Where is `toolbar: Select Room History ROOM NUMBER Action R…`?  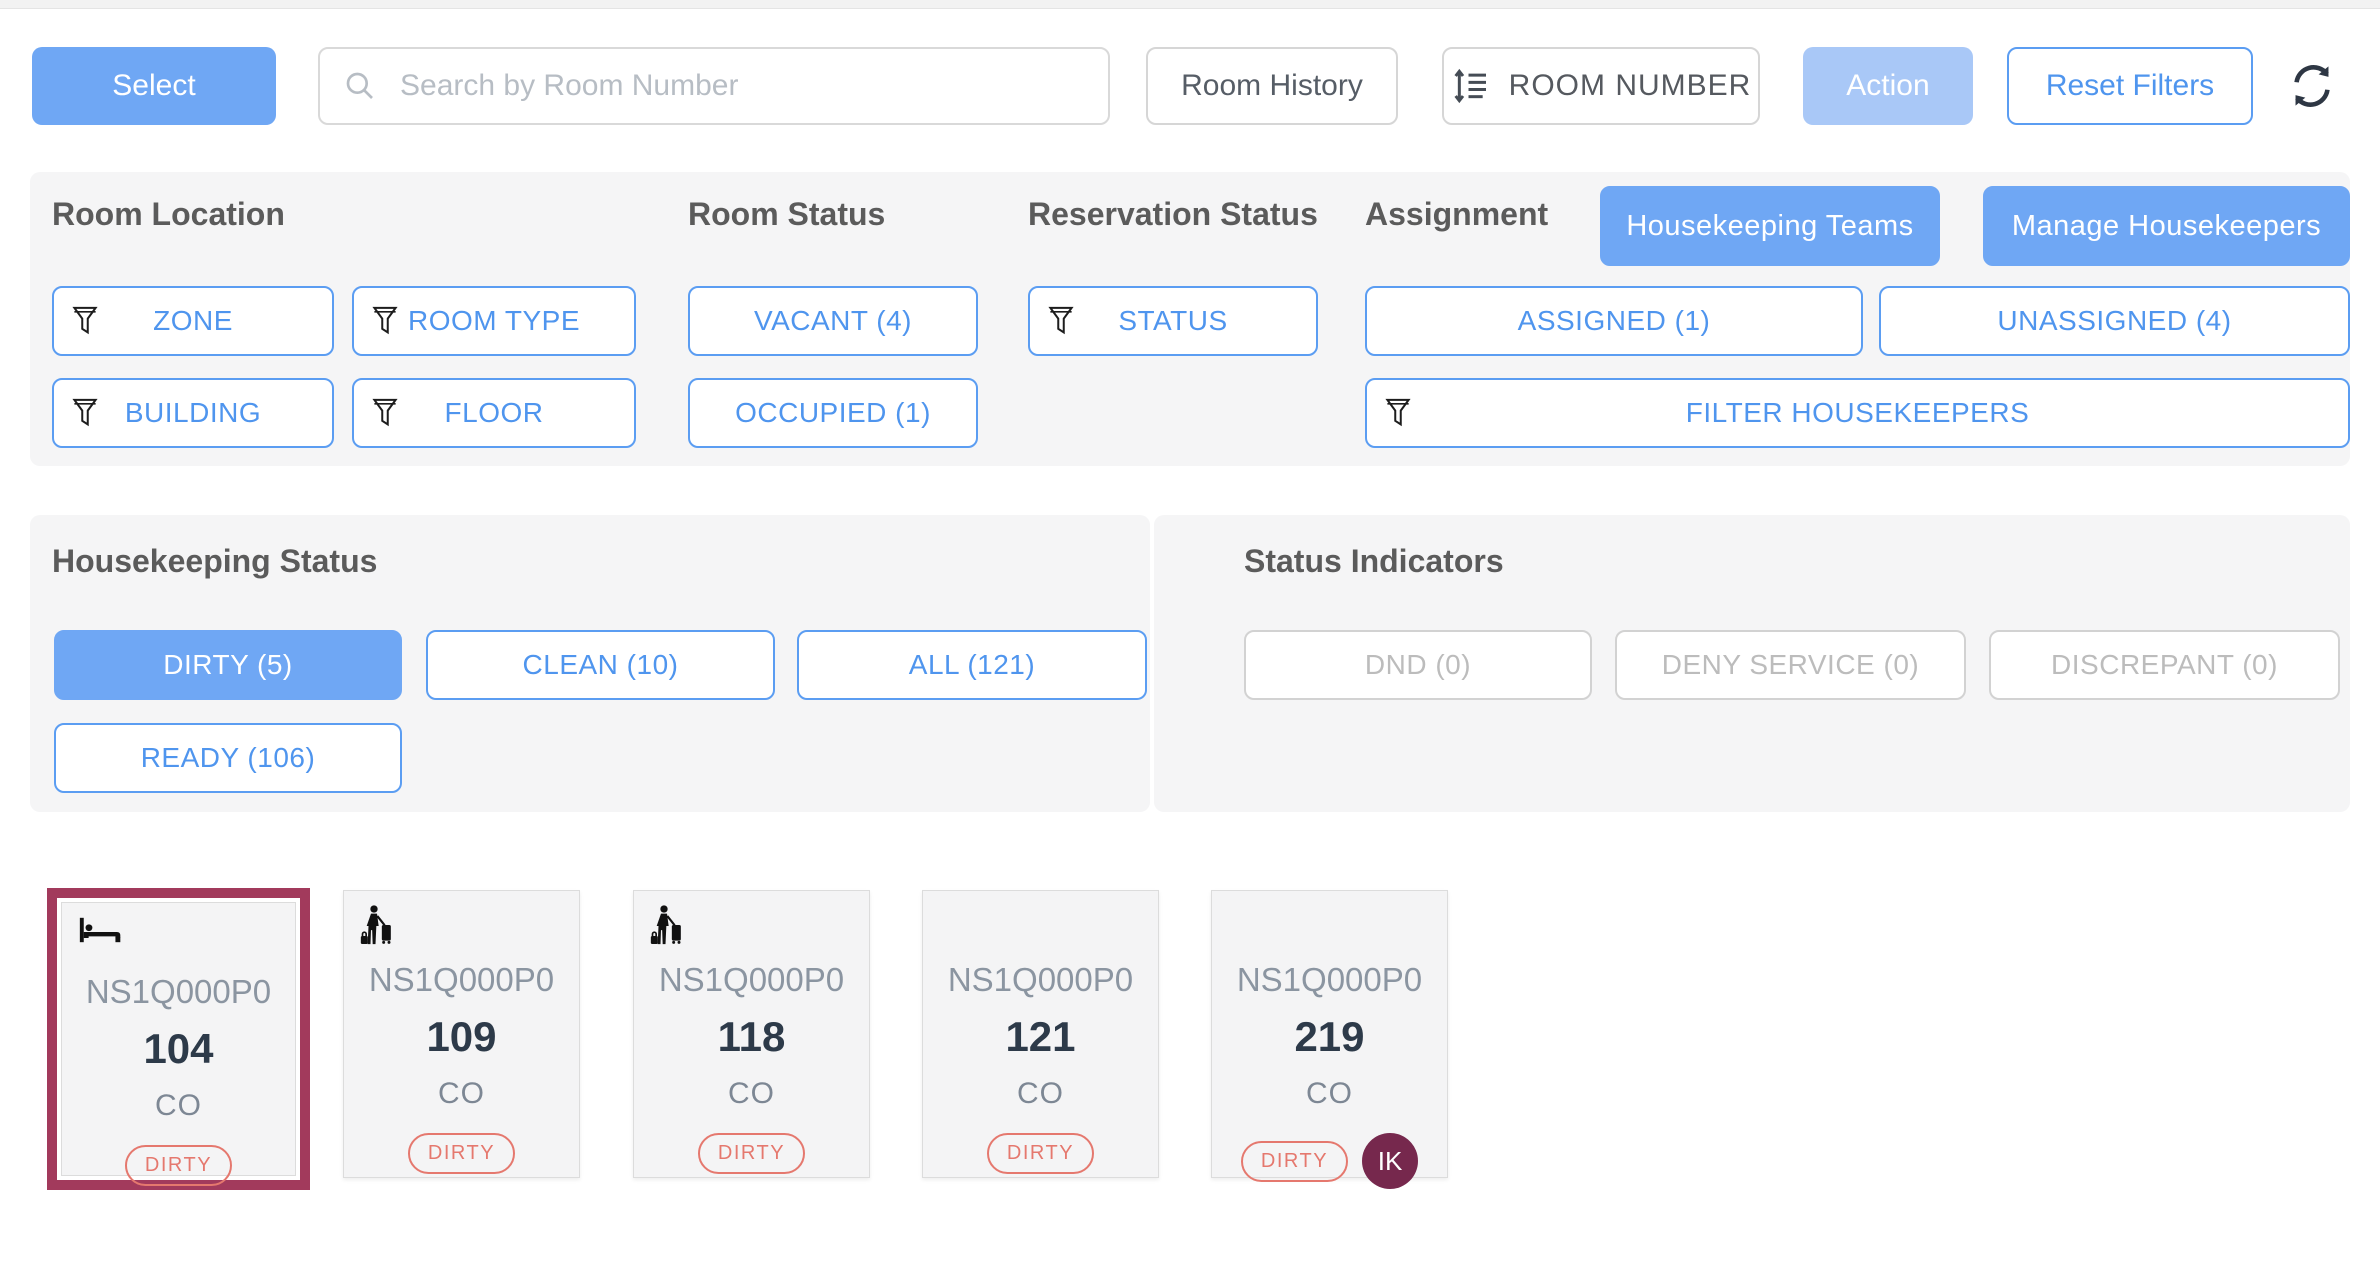
toolbar: Select Room History ROOM NUMBER Action R… is located at coordinates (1190, 70).